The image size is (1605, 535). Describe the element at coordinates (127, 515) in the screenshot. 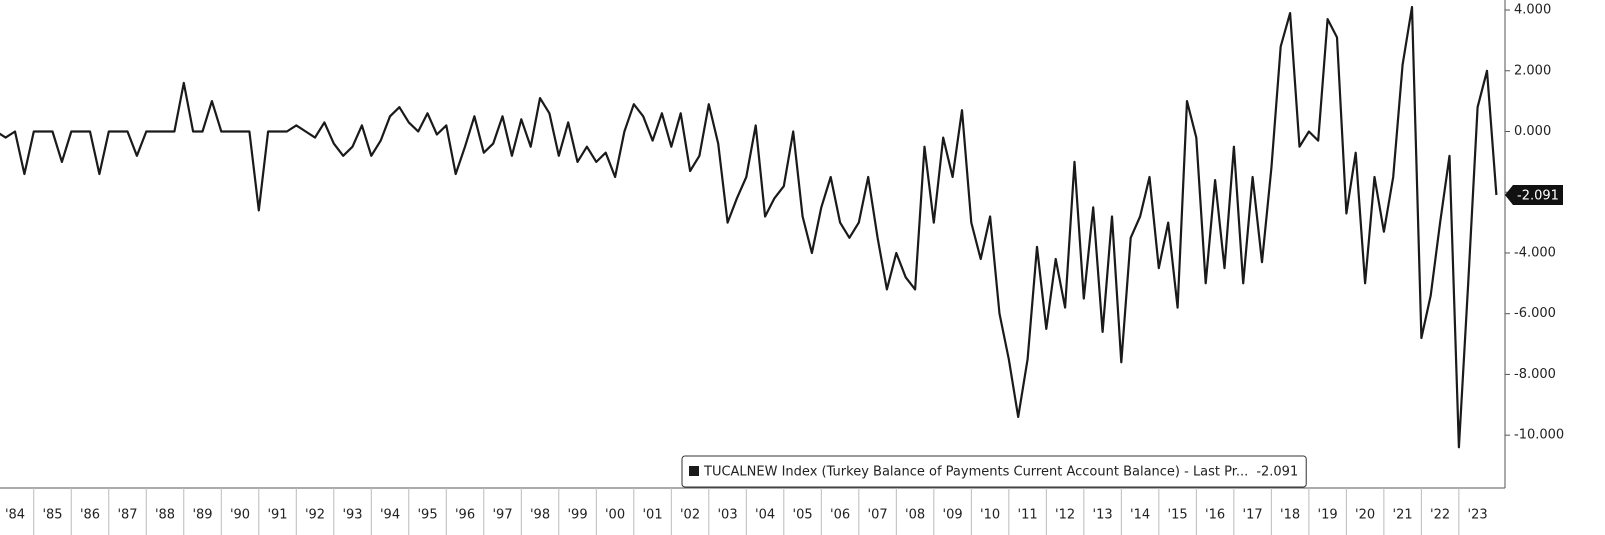

I see `x-tick-label: '87` at that location.